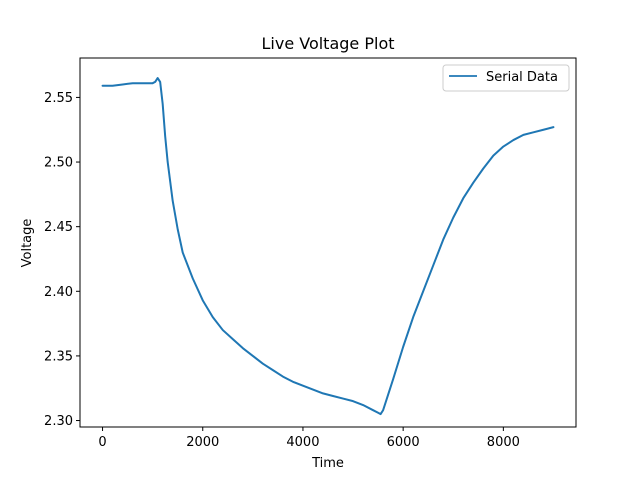 This screenshot has width=640, height=484. I want to click on y-tick-label: 2.40, so click(58, 292).